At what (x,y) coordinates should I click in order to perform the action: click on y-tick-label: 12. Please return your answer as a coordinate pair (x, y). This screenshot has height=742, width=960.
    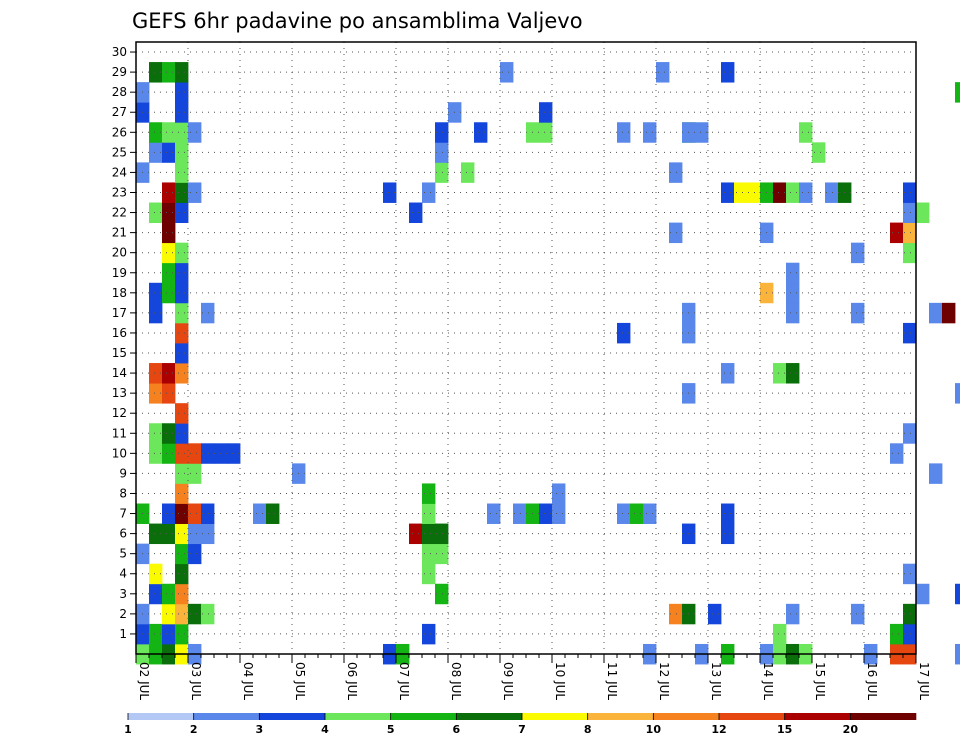
    Looking at the image, I should click on (119, 413).